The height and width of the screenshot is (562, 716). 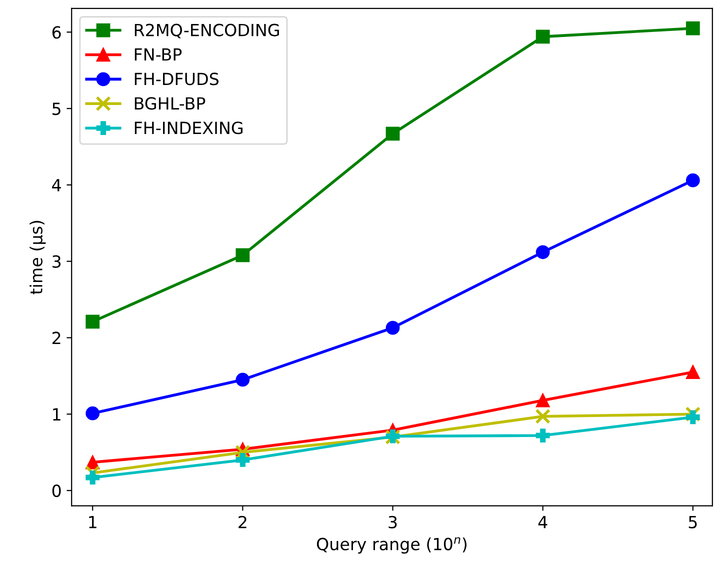 What do you see at coordinates (56, 491) in the screenshot?
I see `y-tick-label: 0` at bounding box center [56, 491].